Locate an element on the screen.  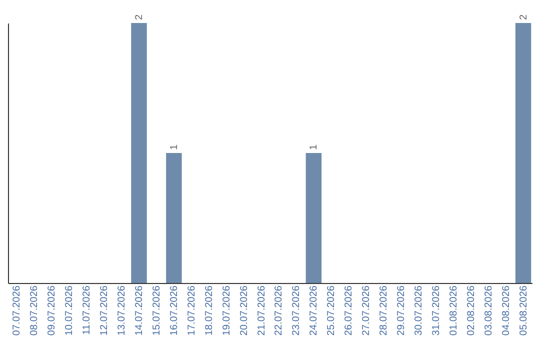
x-tick-label: 15.07.2026 is located at coordinates (156, 310).